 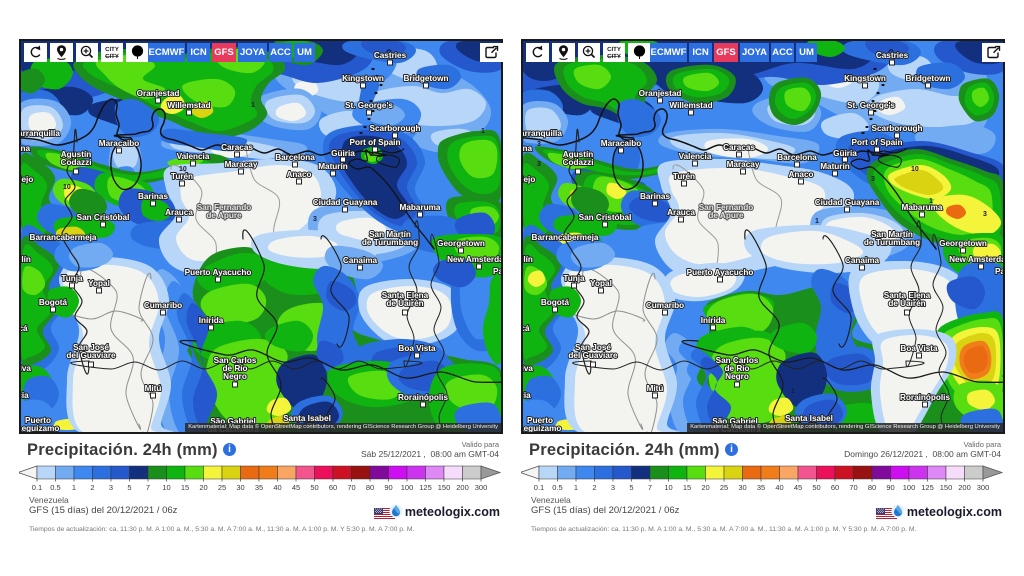 What do you see at coordinates (481, 487) in the screenshot?
I see `svg-text: 300` at bounding box center [481, 487].